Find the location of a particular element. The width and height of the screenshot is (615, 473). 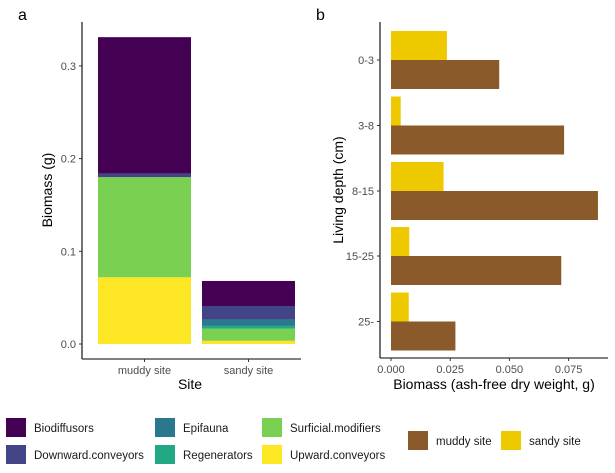

y-tick-label: 3-8 is located at coordinates (366, 127).